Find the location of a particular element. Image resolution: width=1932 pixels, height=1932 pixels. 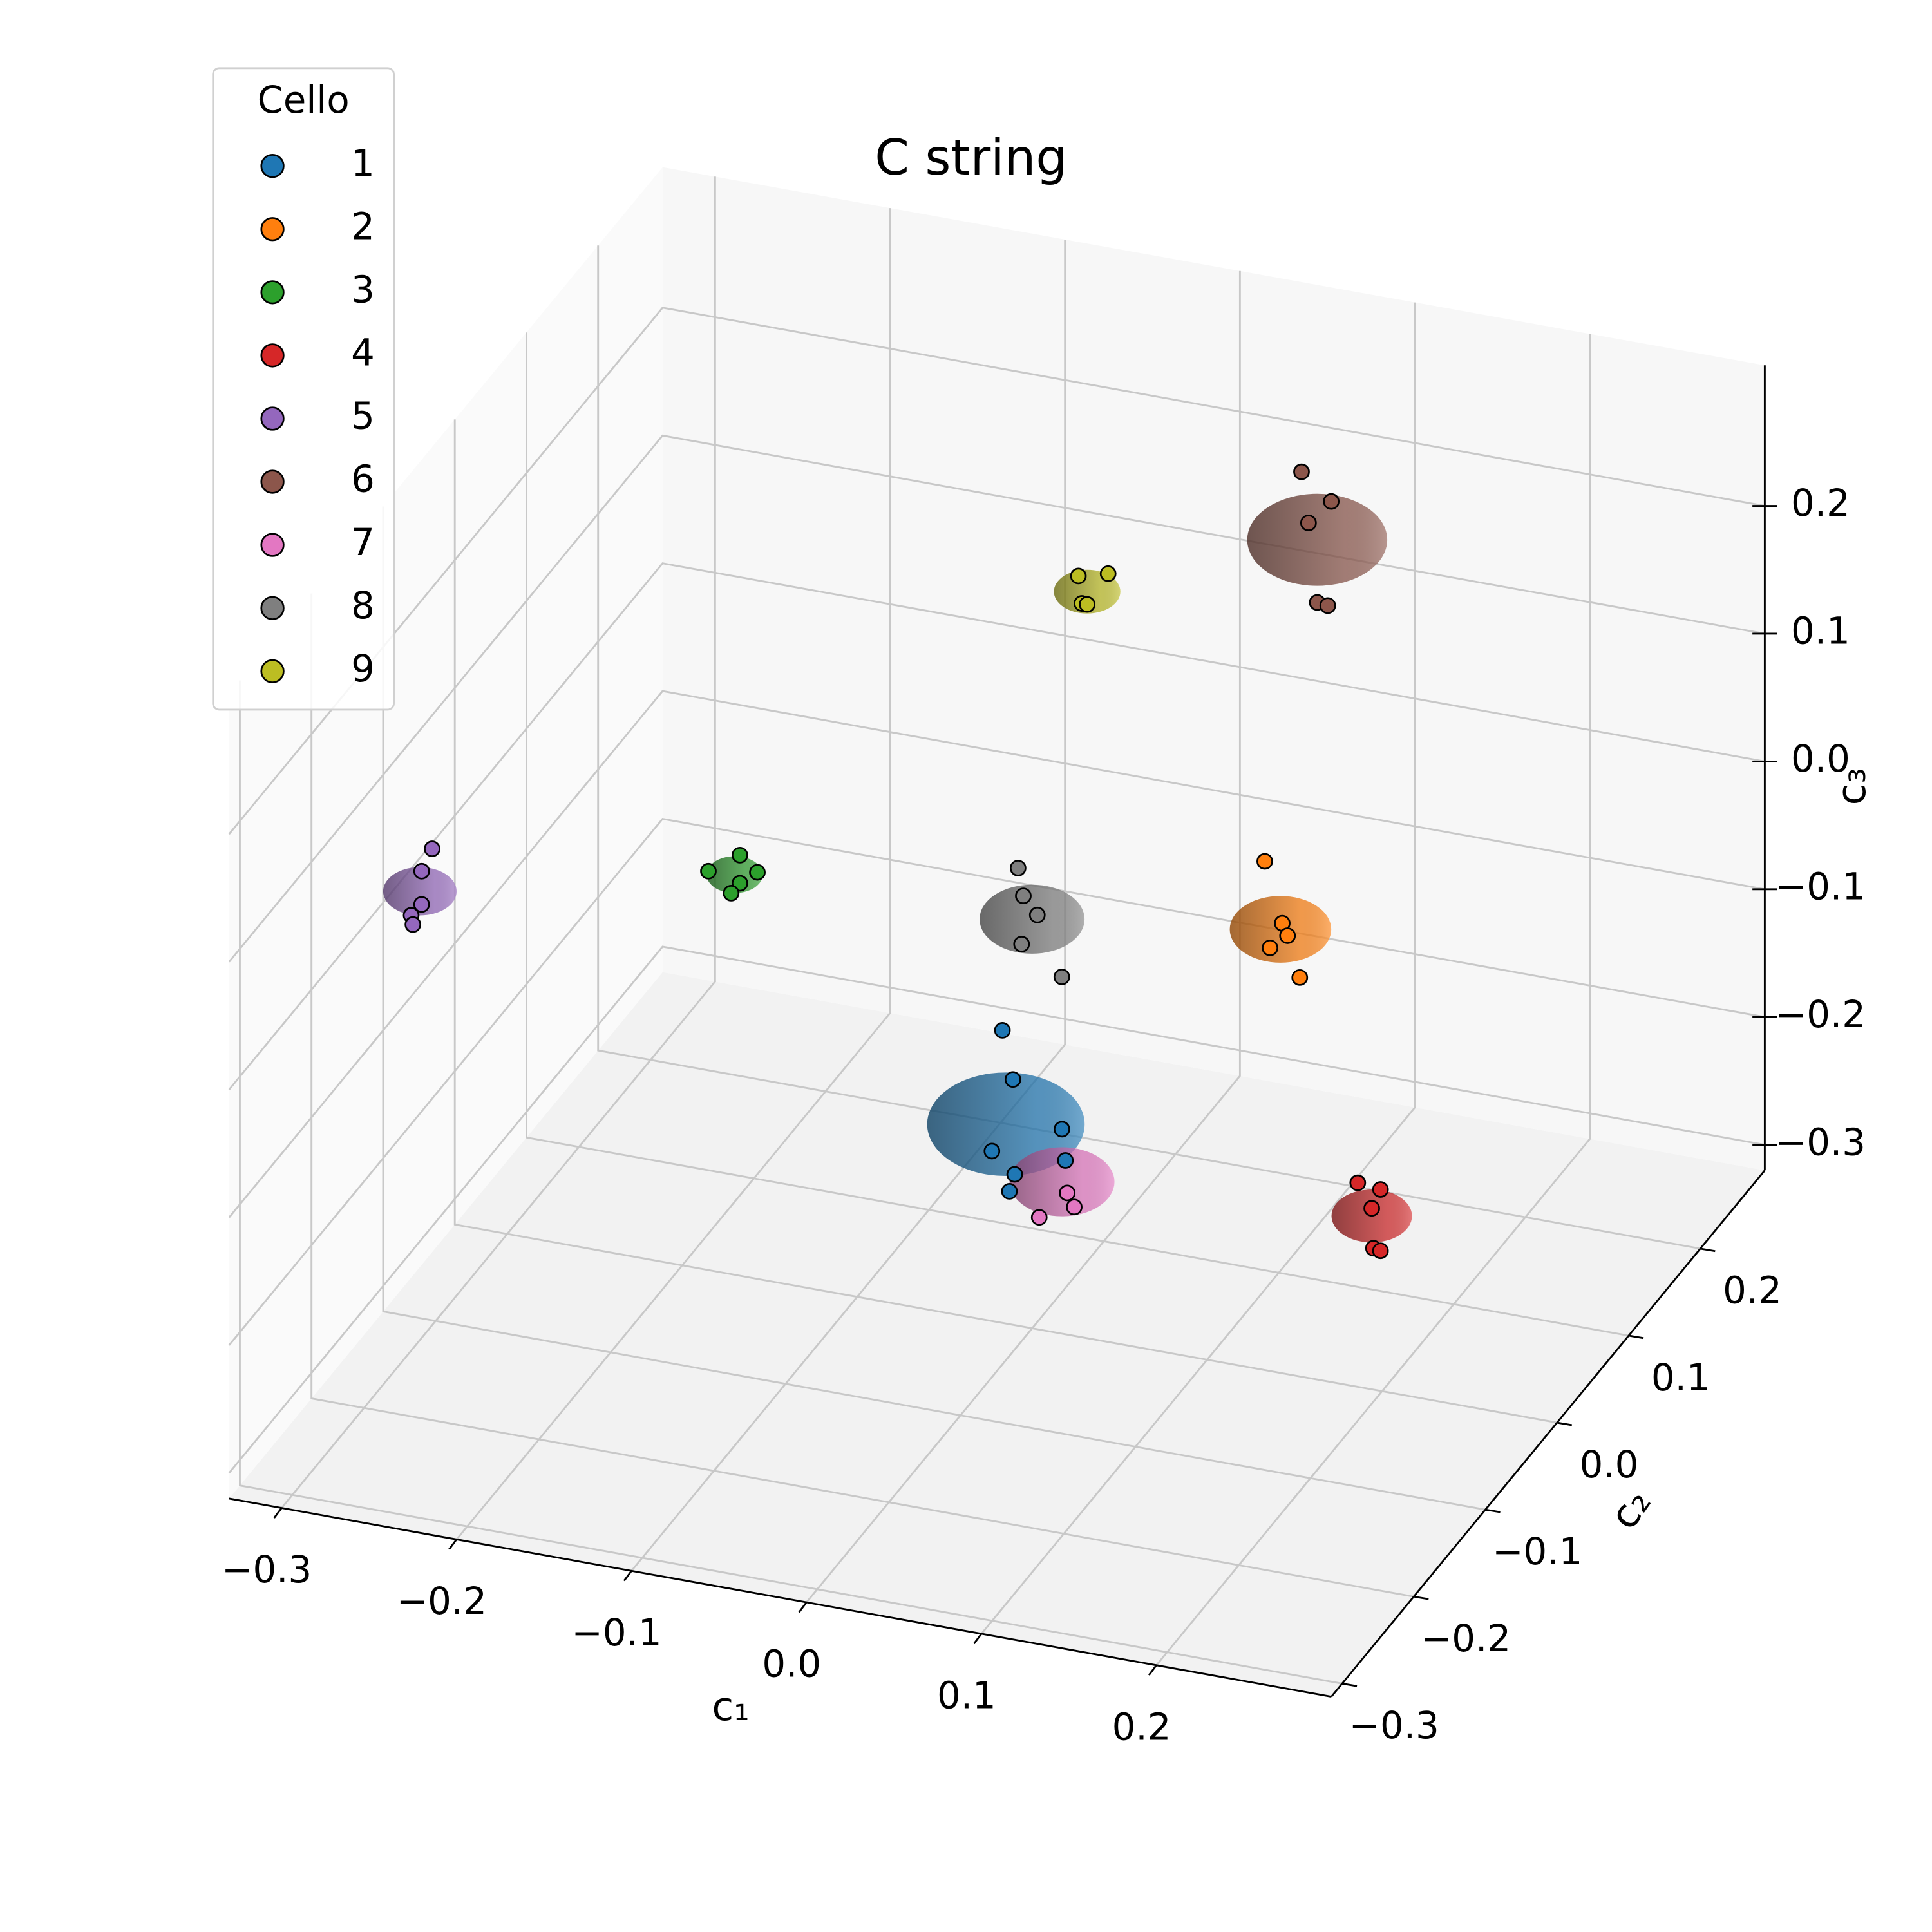

legend-title: Cello is located at coordinates (304, 100).